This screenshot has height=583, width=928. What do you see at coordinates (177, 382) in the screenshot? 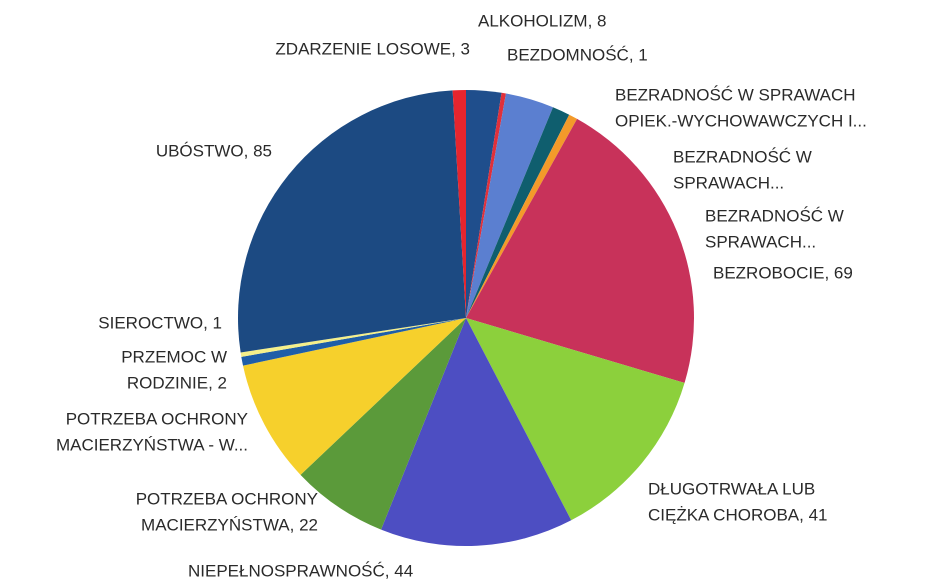
I see `slice-label: RODZINIE, 2` at bounding box center [177, 382].